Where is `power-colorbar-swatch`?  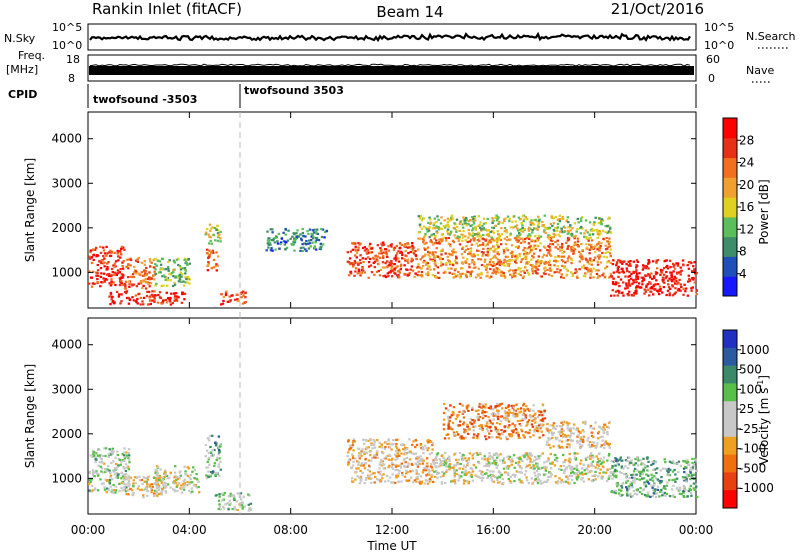 power-colorbar-swatch is located at coordinates (730, 286).